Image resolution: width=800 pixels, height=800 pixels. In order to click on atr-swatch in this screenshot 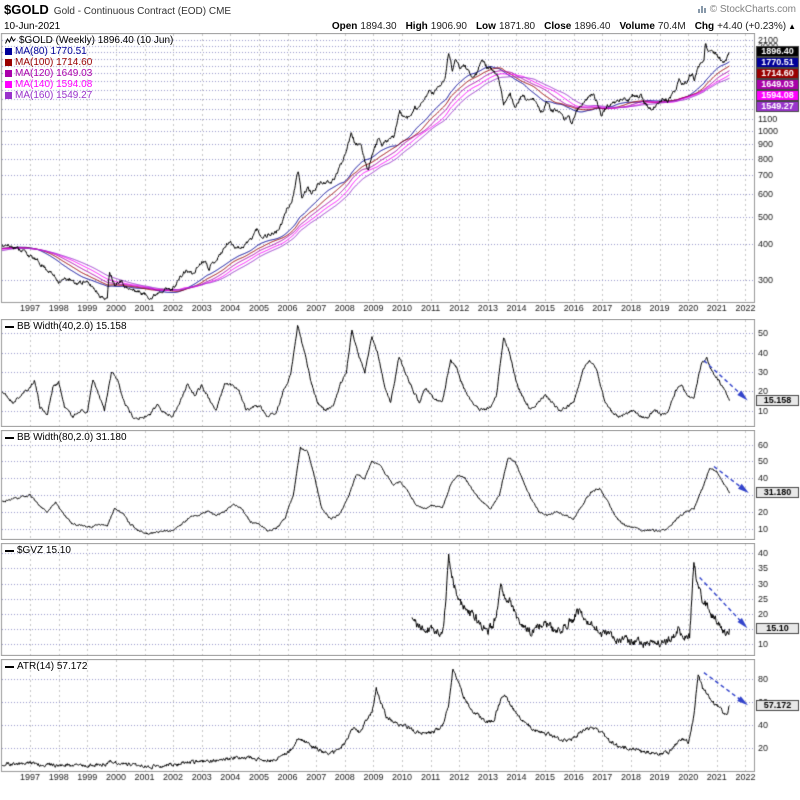, I will do `click(9, 666)`.